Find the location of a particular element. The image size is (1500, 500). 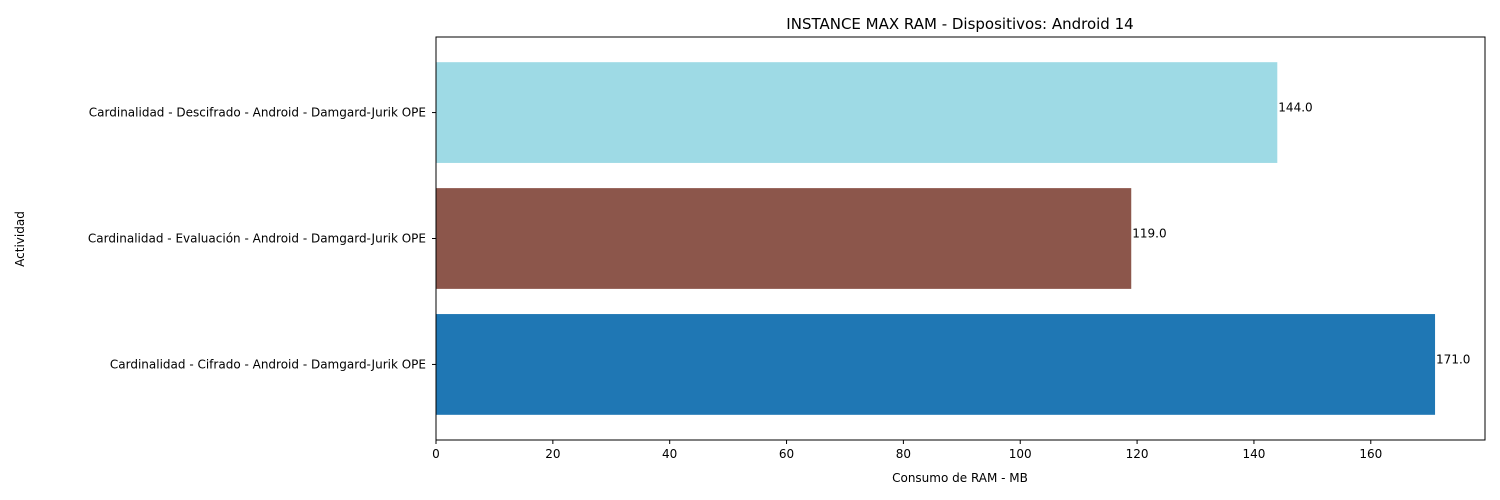

x-tick-label: 140 is located at coordinates (1253, 454).